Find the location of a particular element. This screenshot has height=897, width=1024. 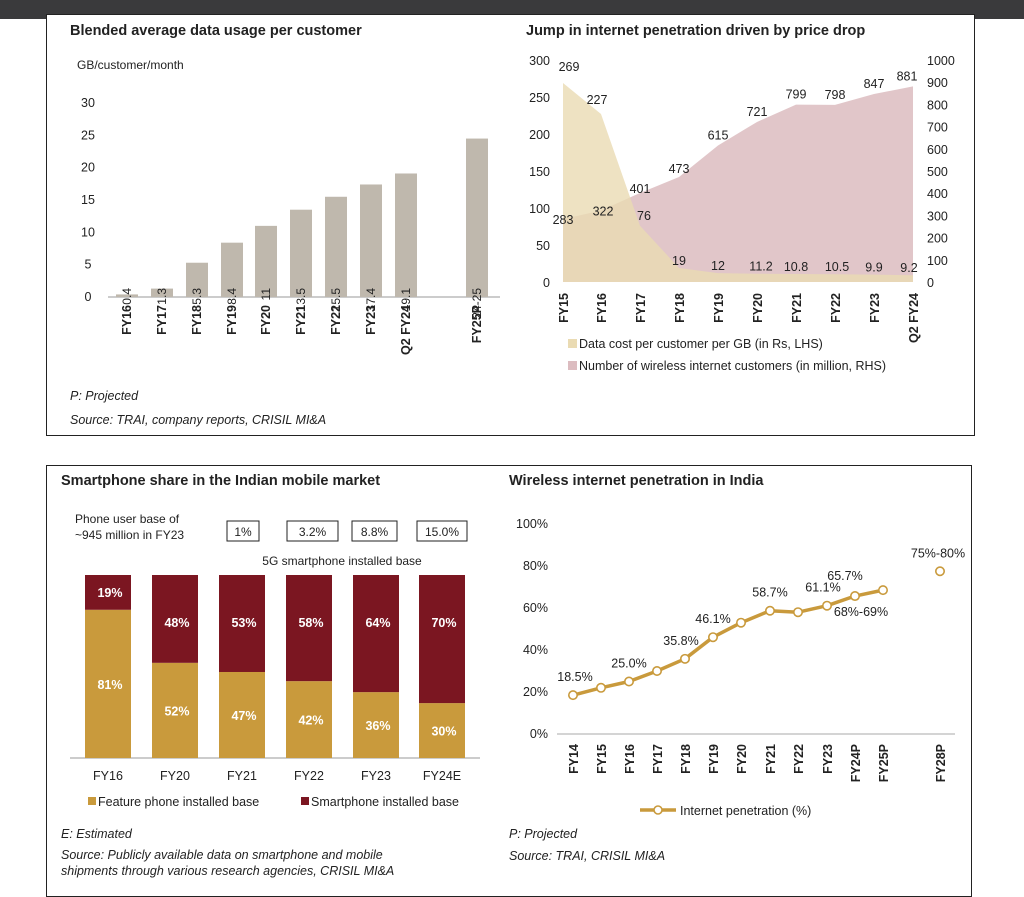

chart4-ytick: 0% is located at coordinates (539, 734).